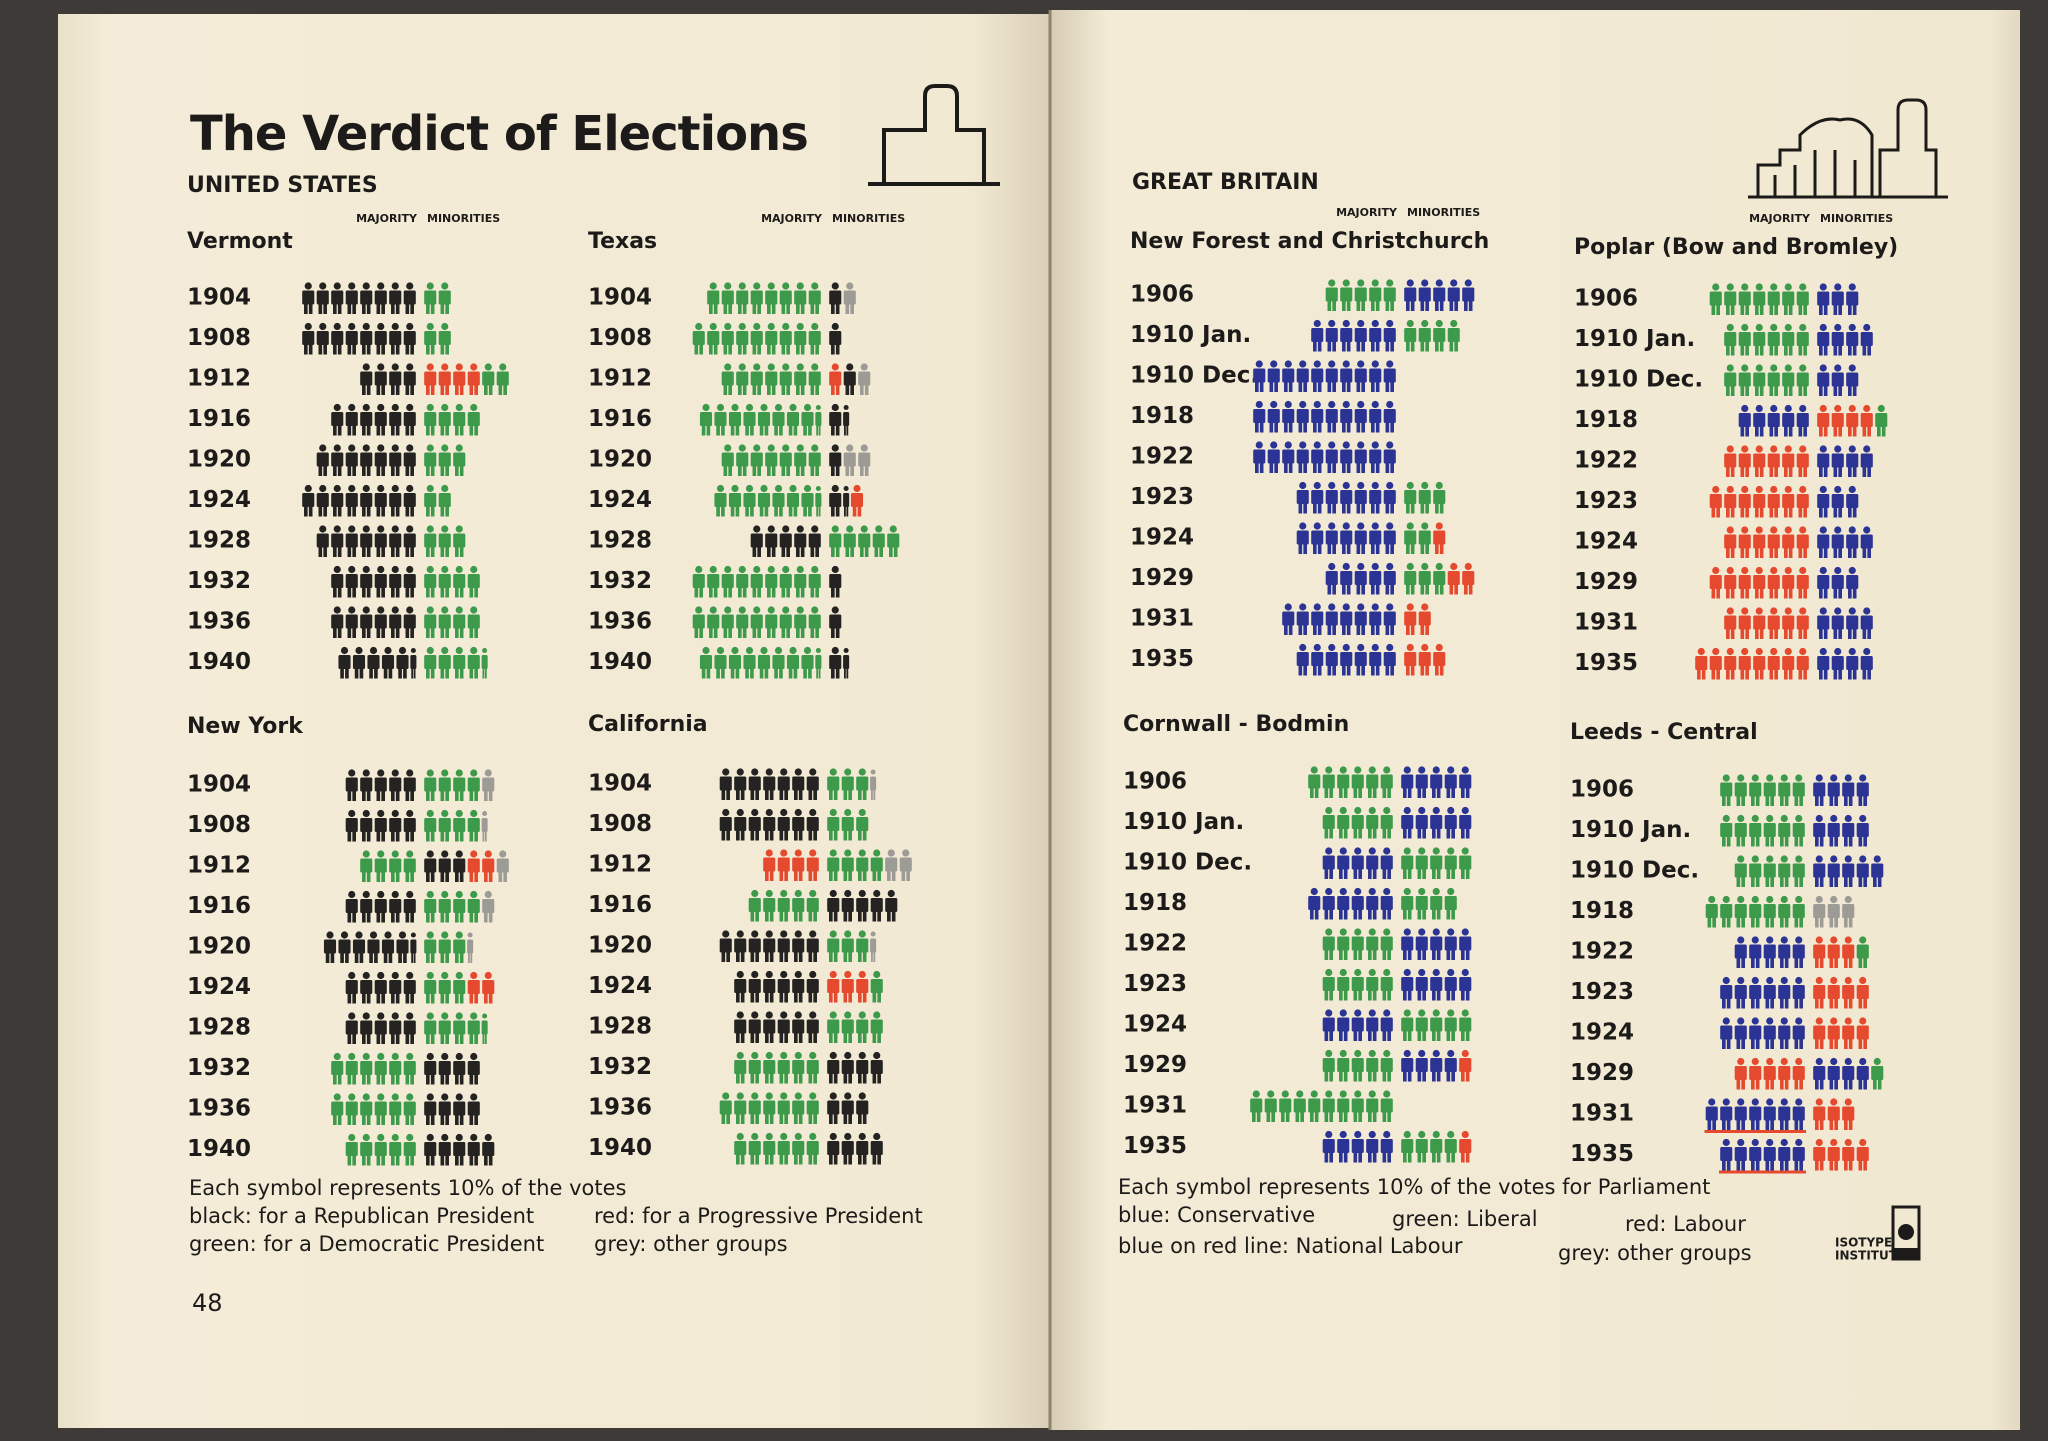  I want to click on year-label: 1910 Jan., so click(1190, 335).